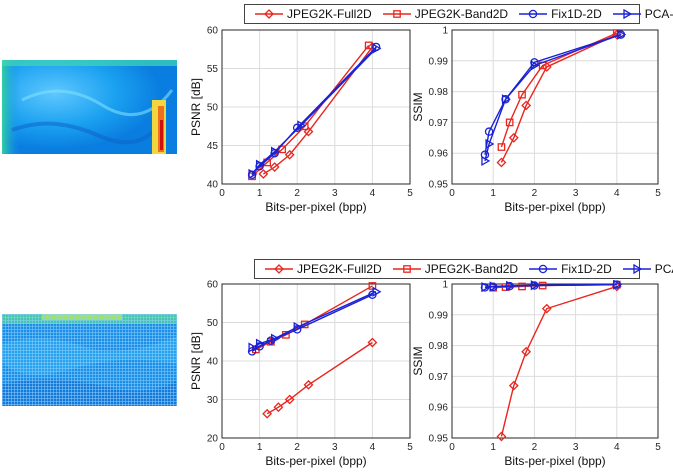  I want to click on legend-entry: JPEG2K-Band2D, so click(455, 269).